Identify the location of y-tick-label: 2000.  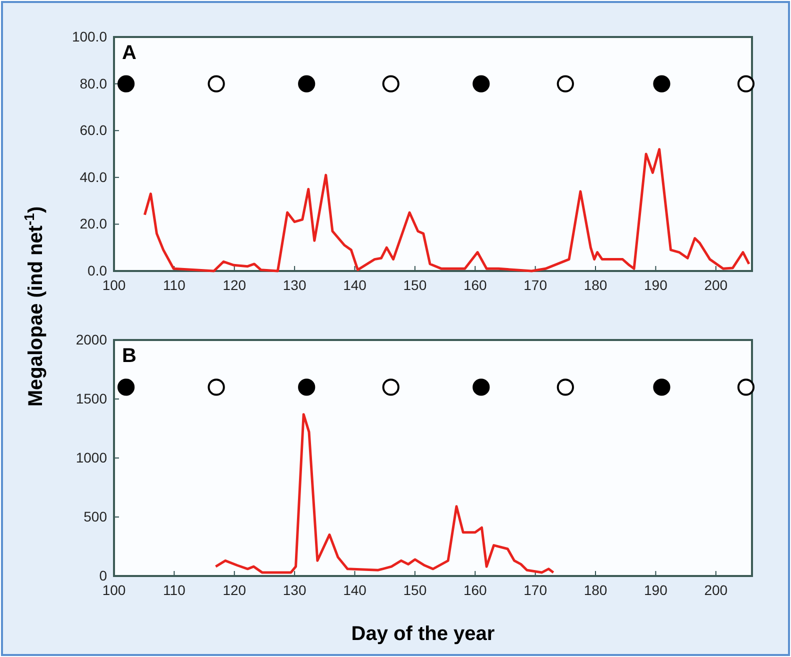
(92, 339).